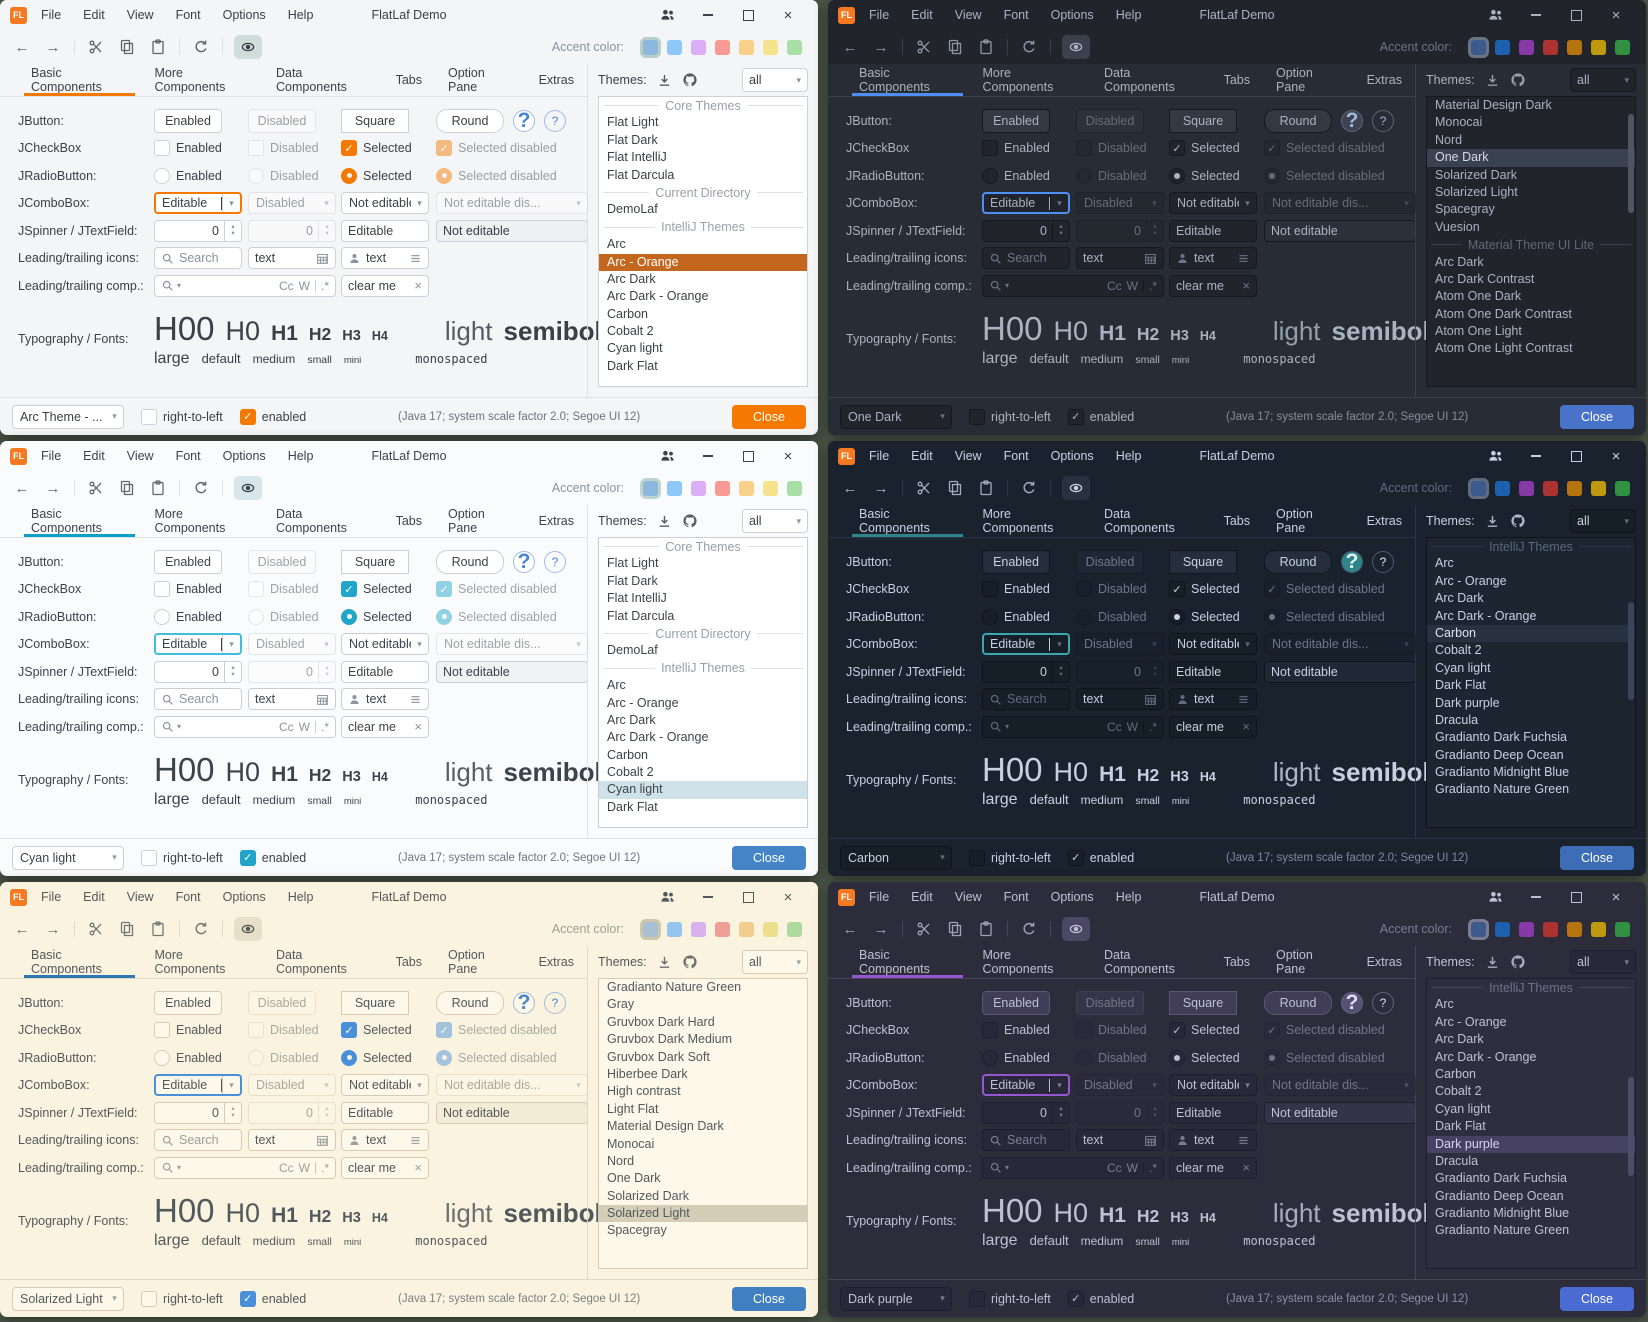 This screenshot has width=1648, height=1322. What do you see at coordinates (968, 15) in the screenshot?
I see `menu-view: View` at bounding box center [968, 15].